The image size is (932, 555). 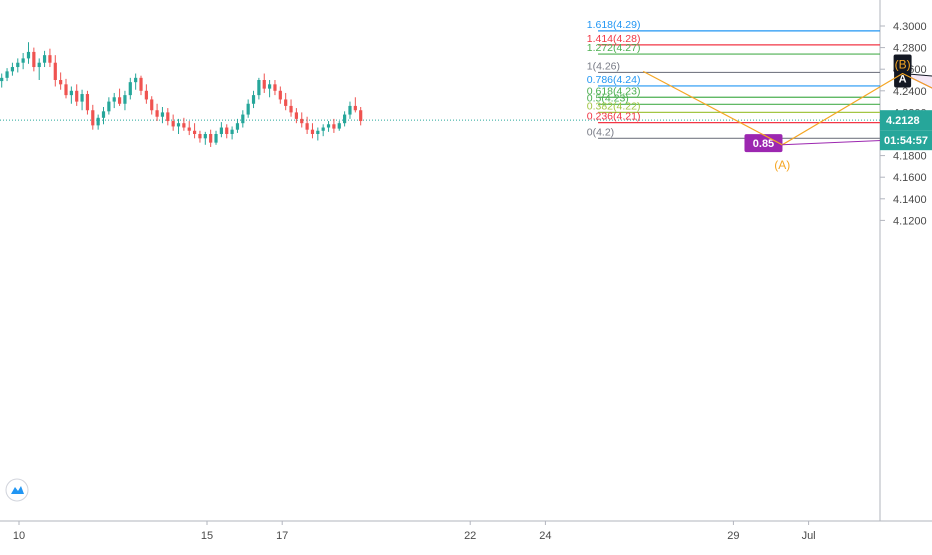 I want to click on fib-level-label: 0.382(4.22), so click(x=614, y=106).